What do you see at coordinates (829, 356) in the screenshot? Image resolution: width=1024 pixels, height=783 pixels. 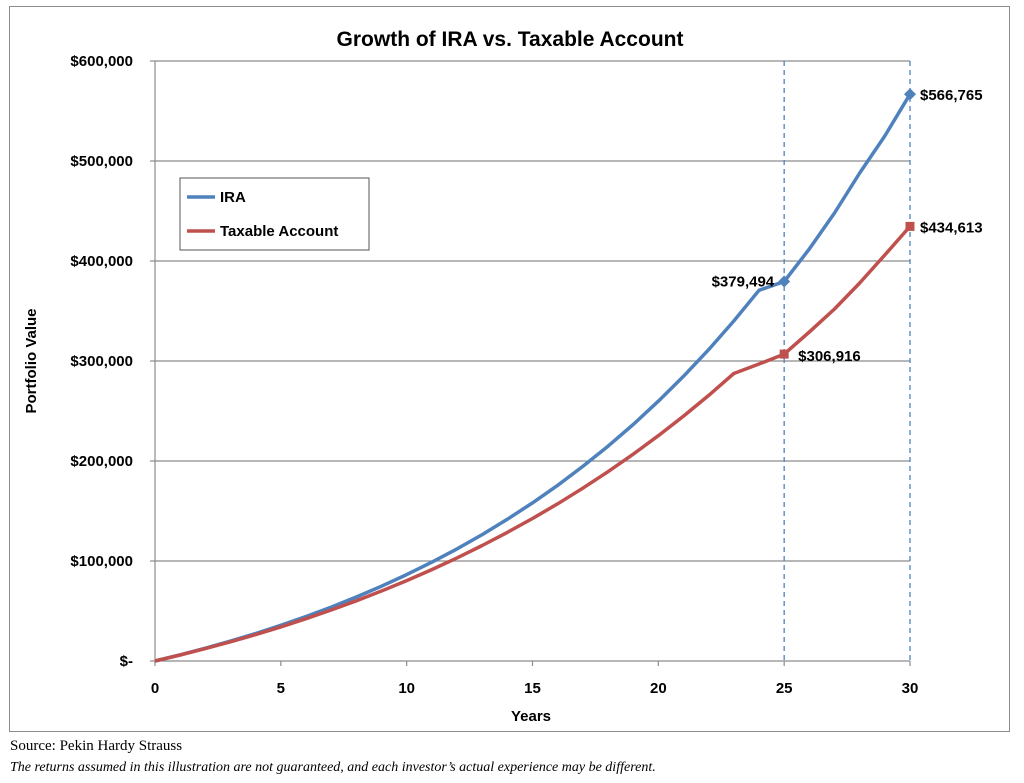 I see `data-label: $306,916` at bounding box center [829, 356].